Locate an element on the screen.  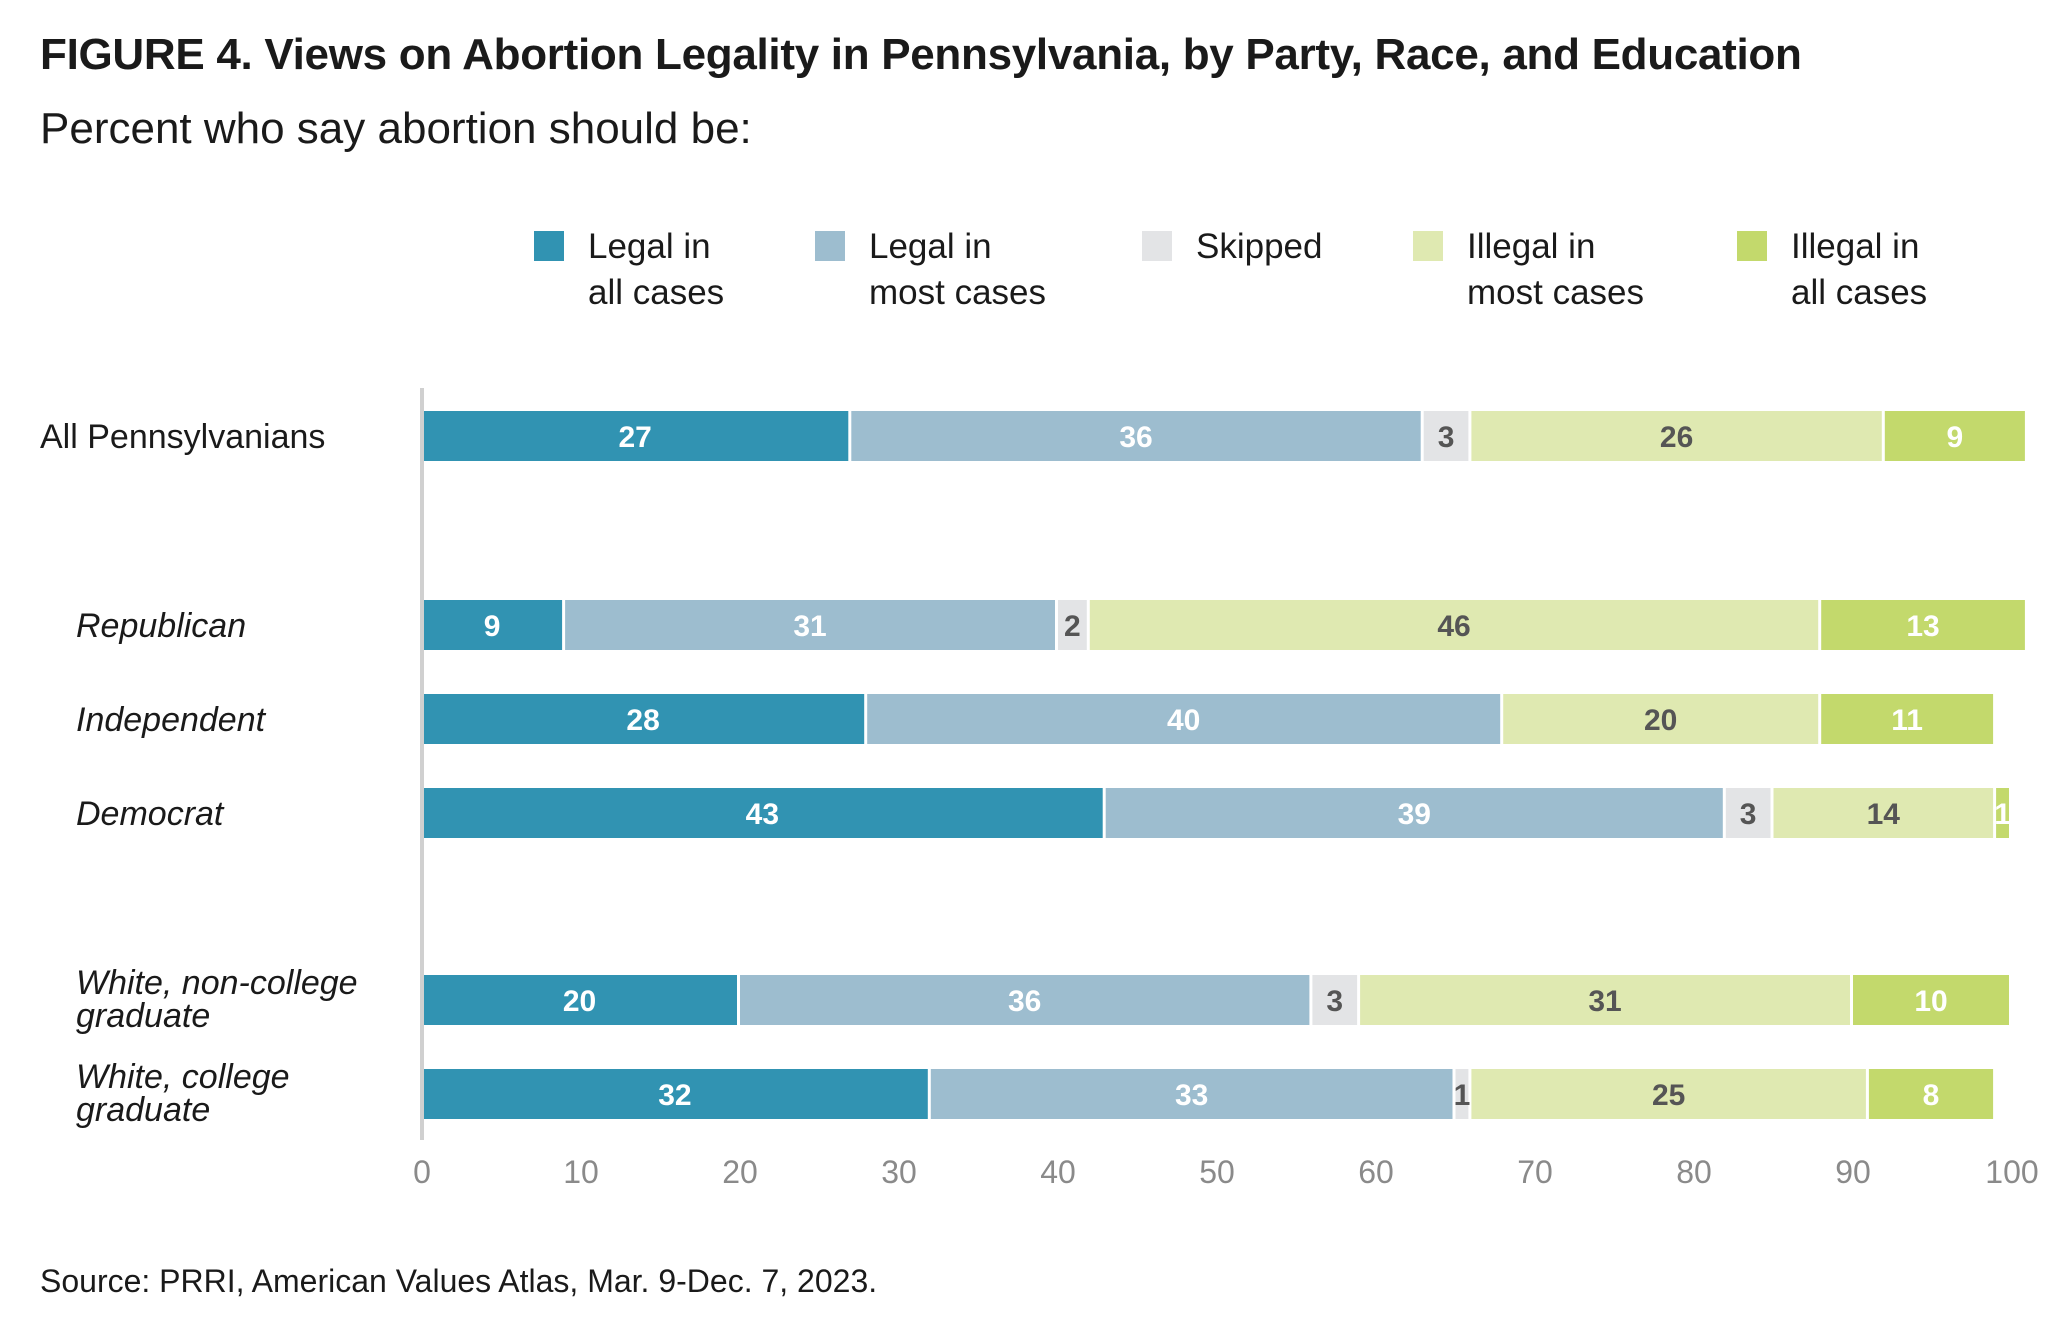
legend-item: Illegal in all cases is located at coordinates (1832, 269).